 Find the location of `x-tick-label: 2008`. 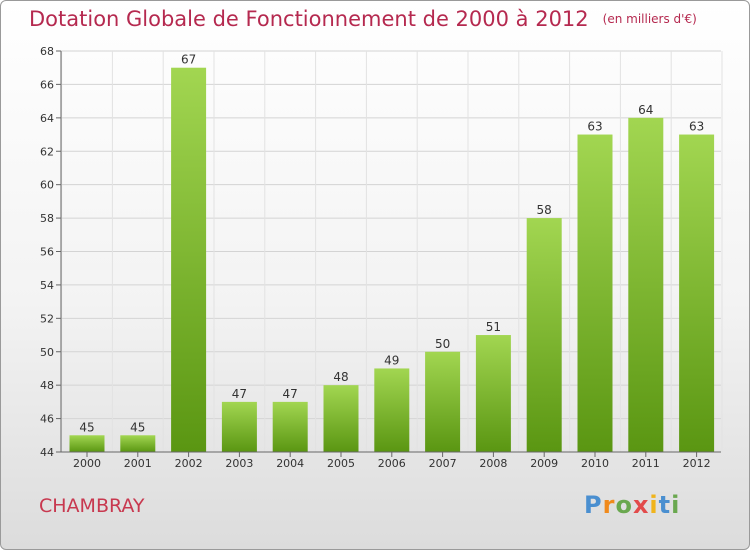

x-tick-label: 2008 is located at coordinates (493, 463).